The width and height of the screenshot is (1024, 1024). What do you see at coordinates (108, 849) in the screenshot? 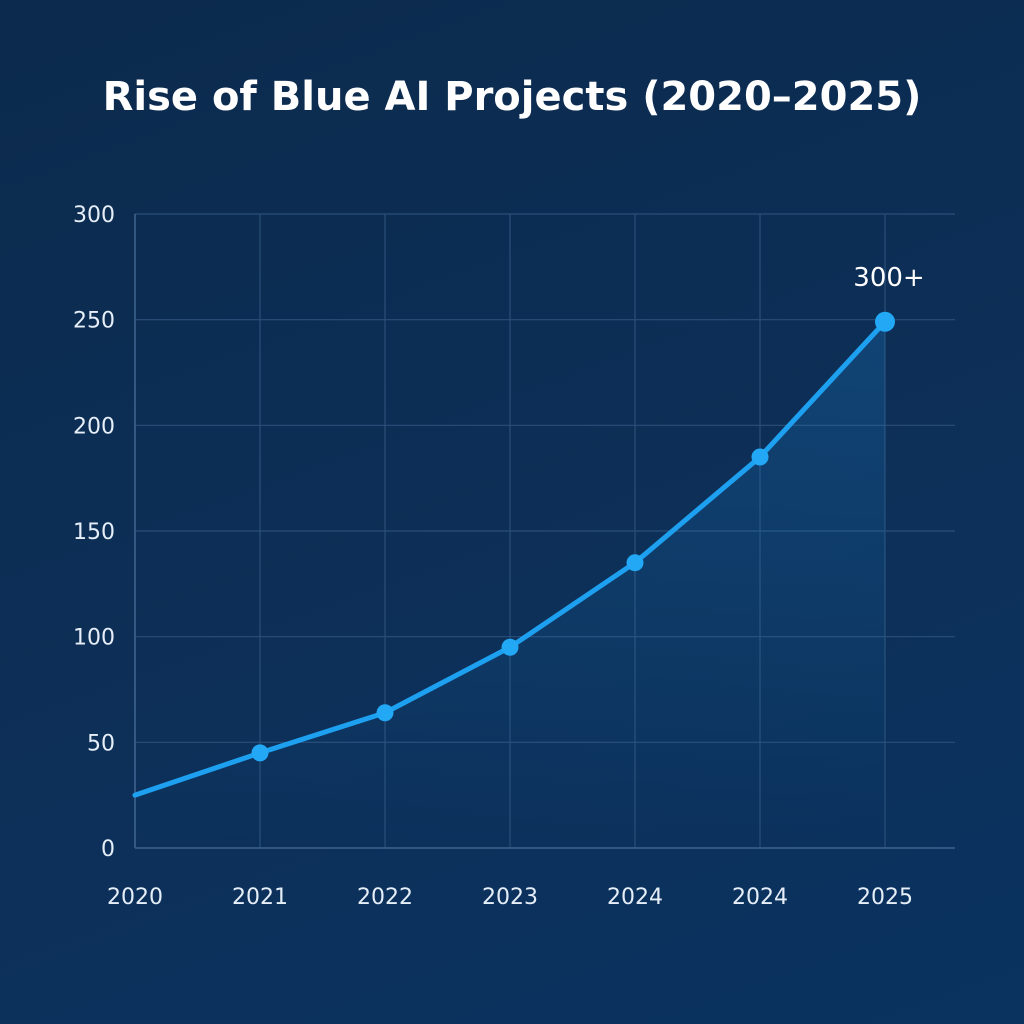
I see `y-tick-label: 0` at bounding box center [108, 849].